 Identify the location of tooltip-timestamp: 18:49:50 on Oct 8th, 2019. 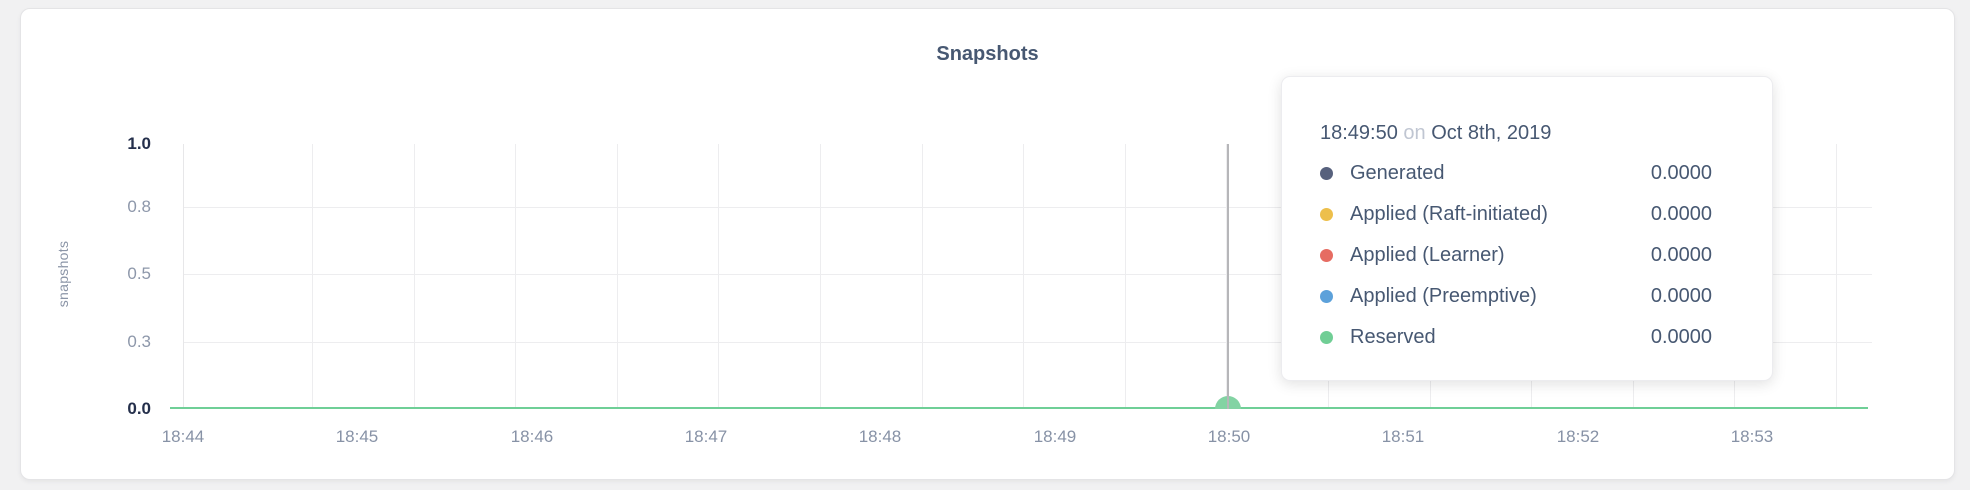
(1516, 133).